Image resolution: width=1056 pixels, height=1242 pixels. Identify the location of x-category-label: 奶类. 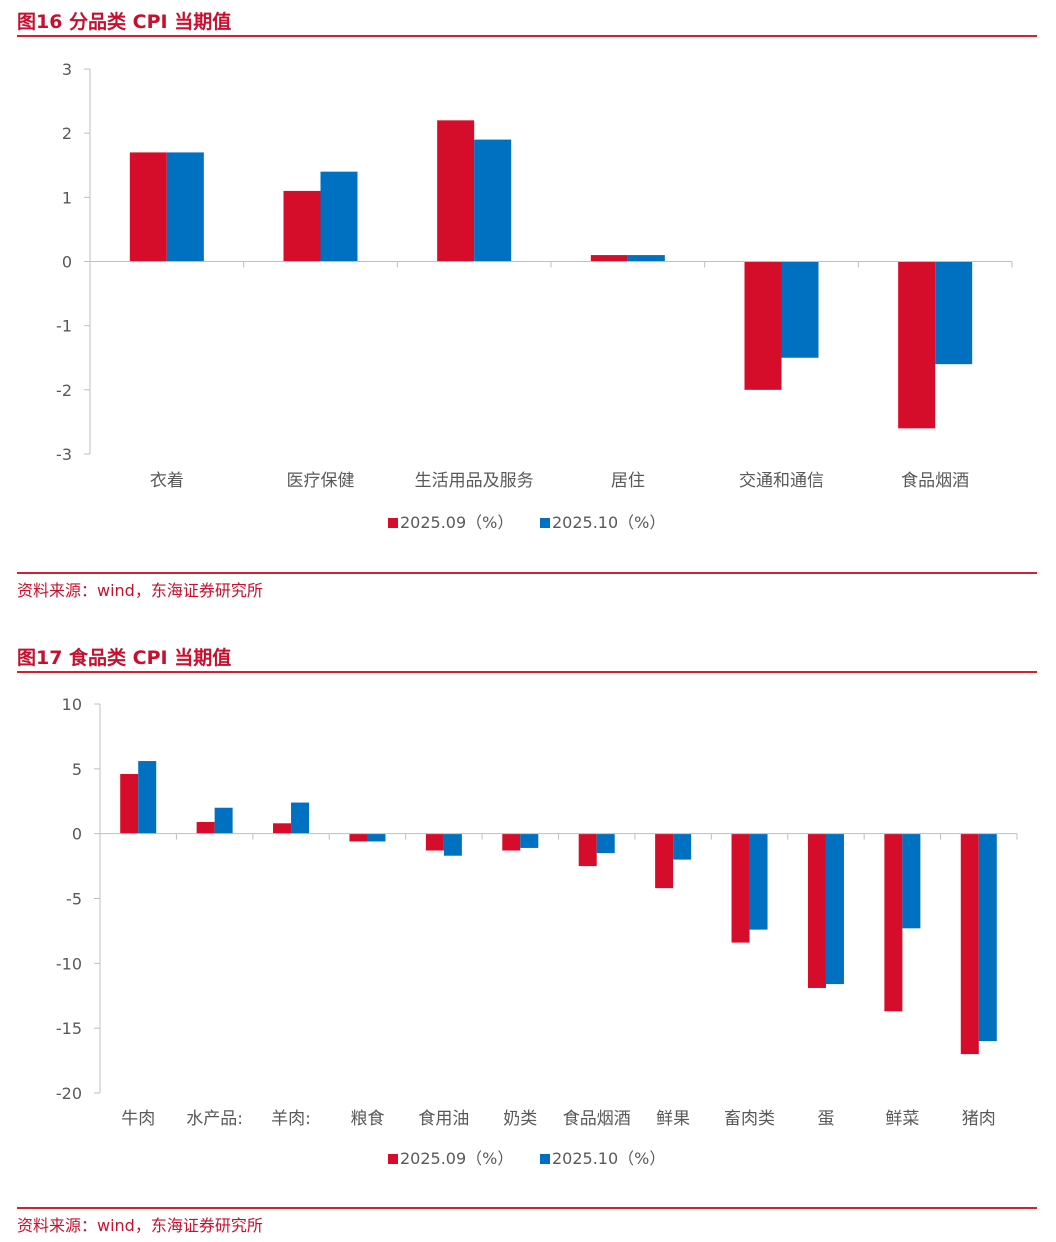
(520, 1119).